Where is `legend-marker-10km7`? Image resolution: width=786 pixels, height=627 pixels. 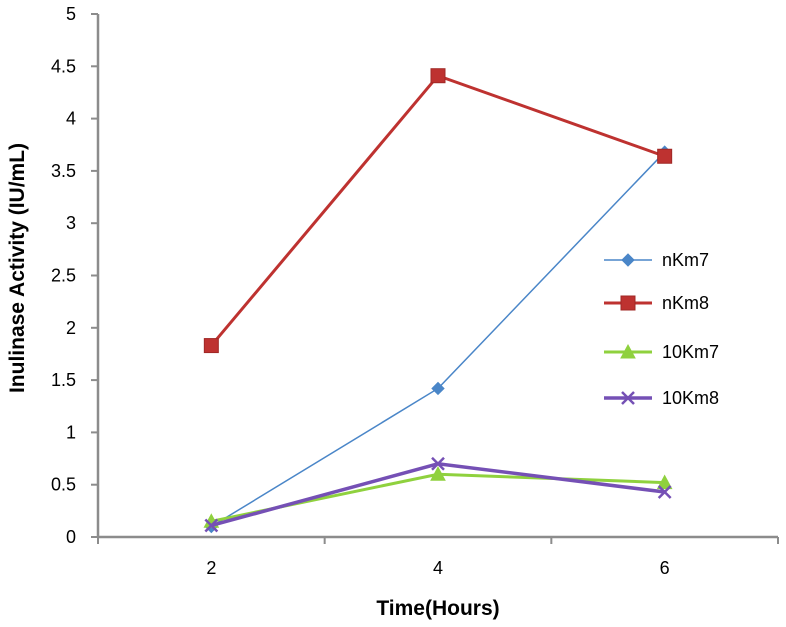 legend-marker-10km7 is located at coordinates (628, 351).